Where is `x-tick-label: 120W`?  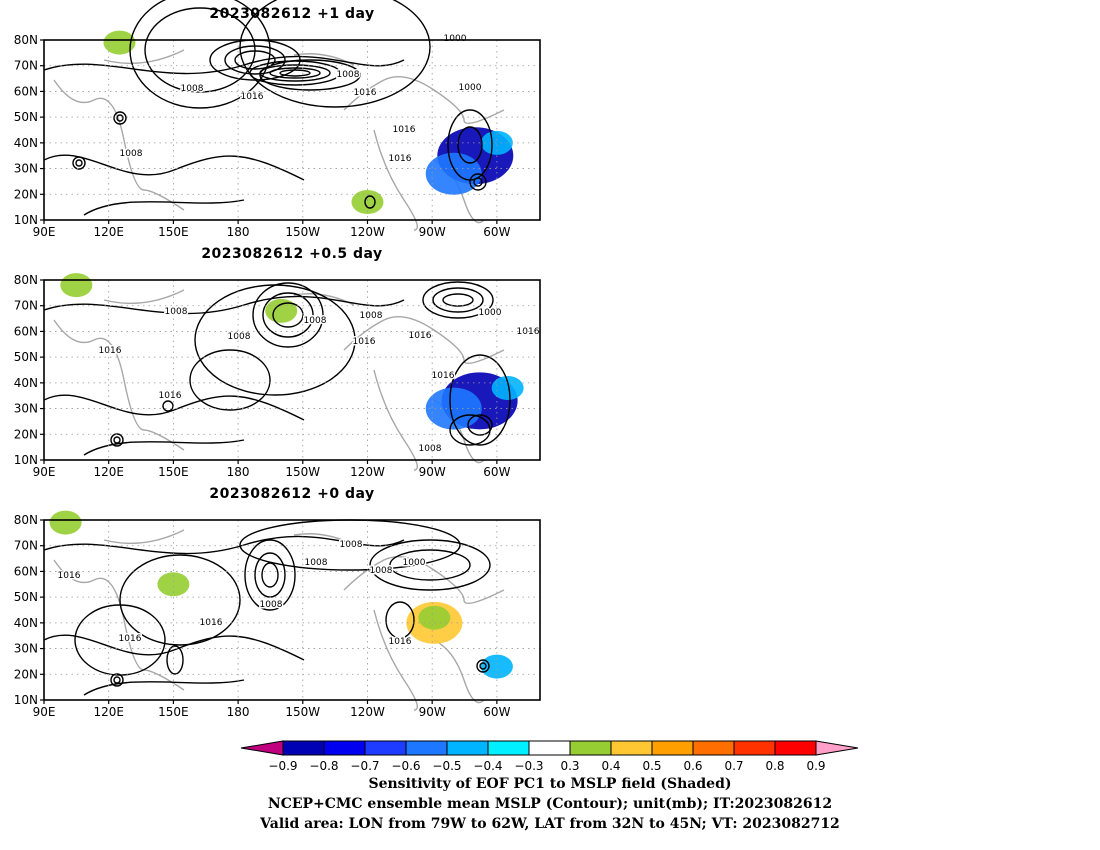
x-tick-label: 120W is located at coordinates (367, 232).